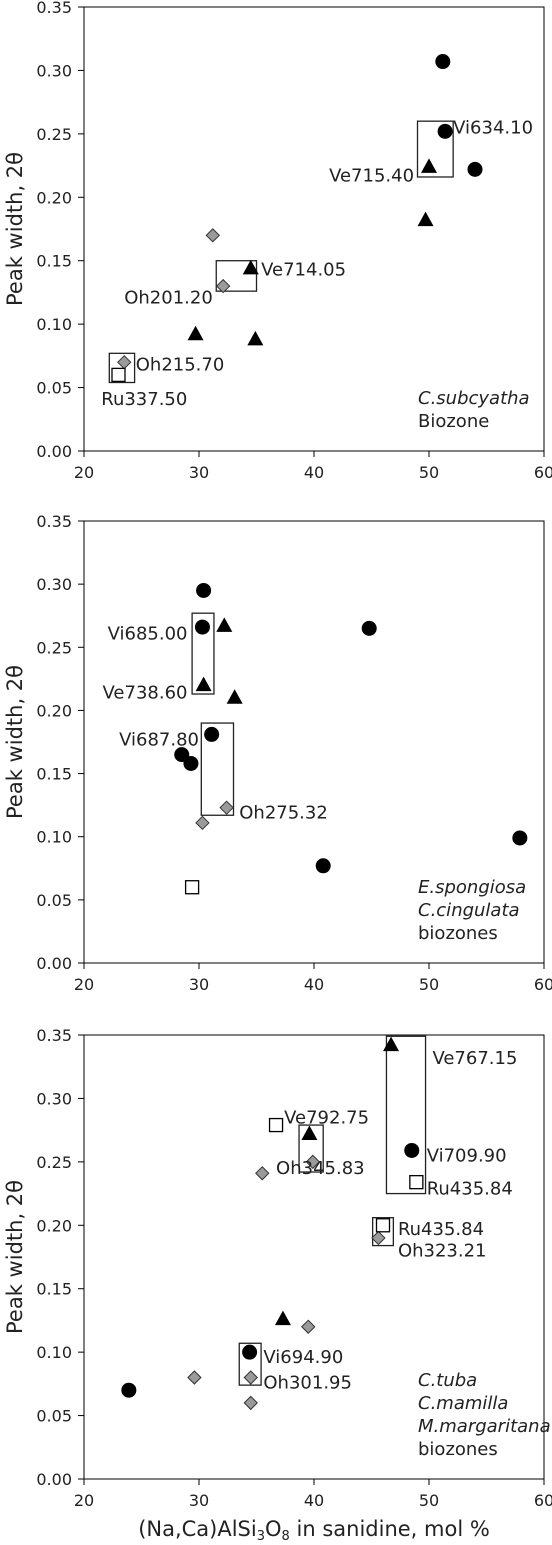 This screenshot has height=1545, width=552. I want to click on biozone-annotation: C.tuba, so click(447, 1380).